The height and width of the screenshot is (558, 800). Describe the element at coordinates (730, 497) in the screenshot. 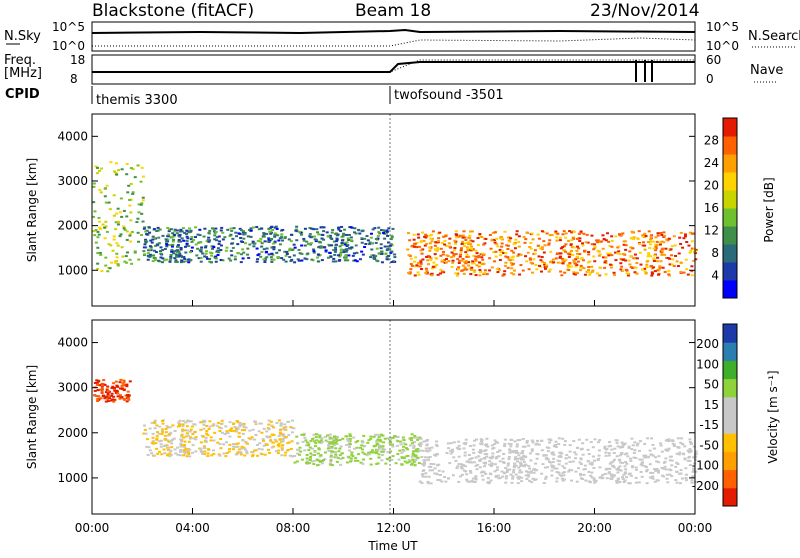

I see `velocity-colorbar-segment` at that location.